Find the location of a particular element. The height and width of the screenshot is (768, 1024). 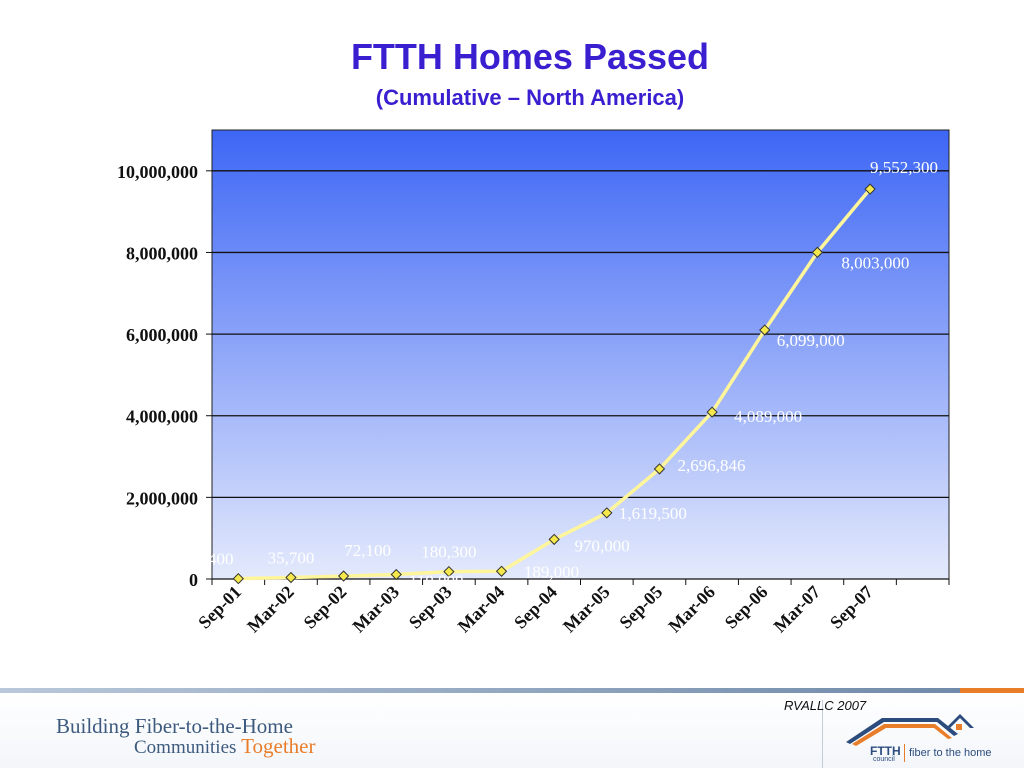

y-tick-label: 4,000,000 is located at coordinates (162, 417).